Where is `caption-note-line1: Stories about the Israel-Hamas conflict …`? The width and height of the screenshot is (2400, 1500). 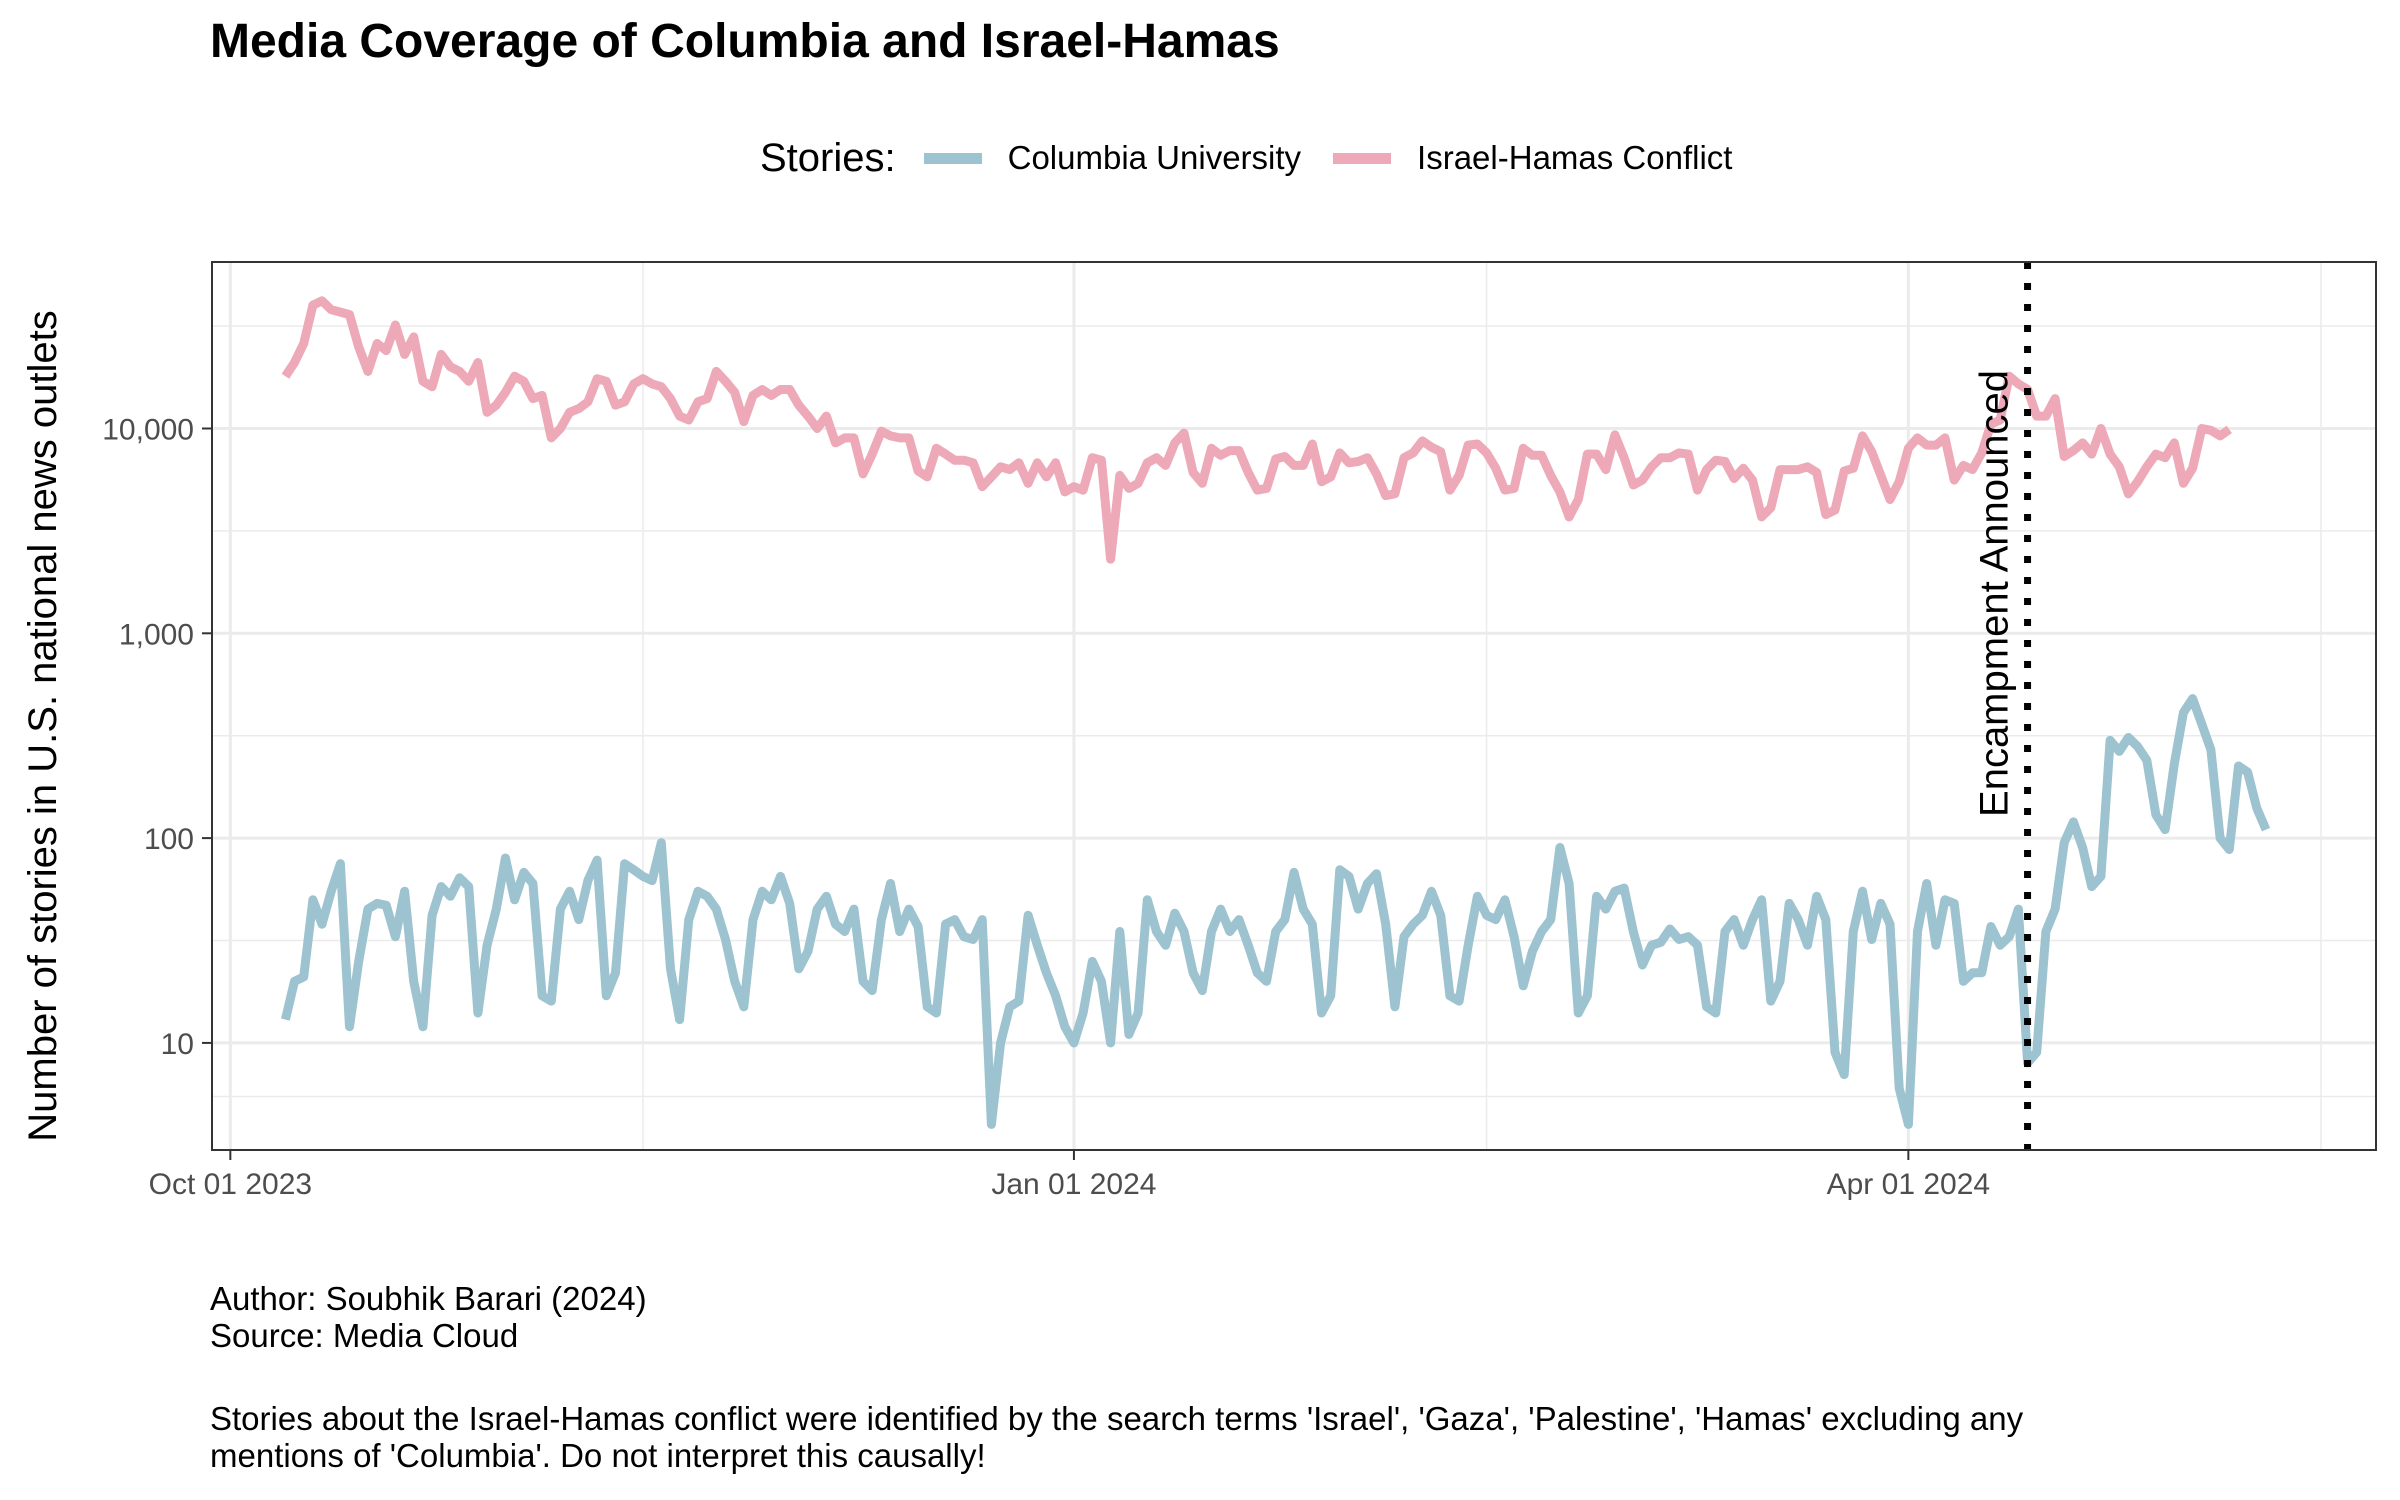 caption-note-line1: Stories about the Israel-Hamas conflict … is located at coordinates (1117, 1418).